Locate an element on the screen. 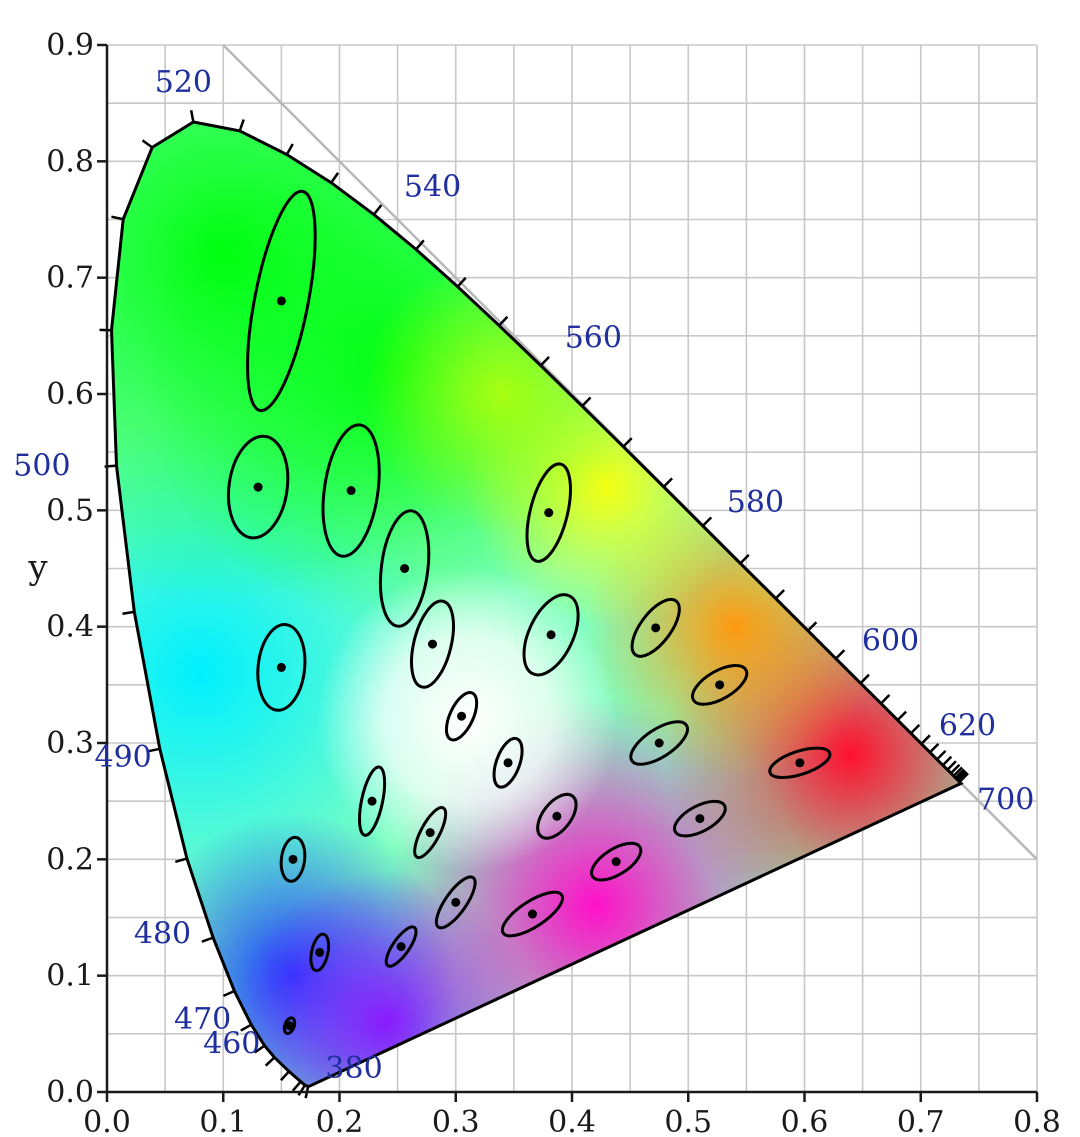 This screenshot has height=1137, width=1080. y-tick-label: 0.6 is located at coordinates (70, 394).